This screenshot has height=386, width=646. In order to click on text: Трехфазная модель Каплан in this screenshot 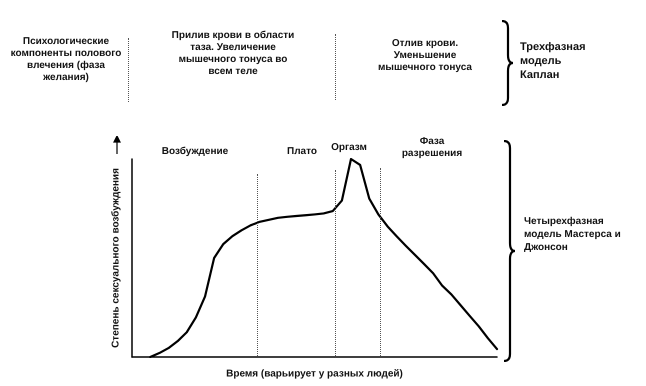, I will do `click(553, 61)`.